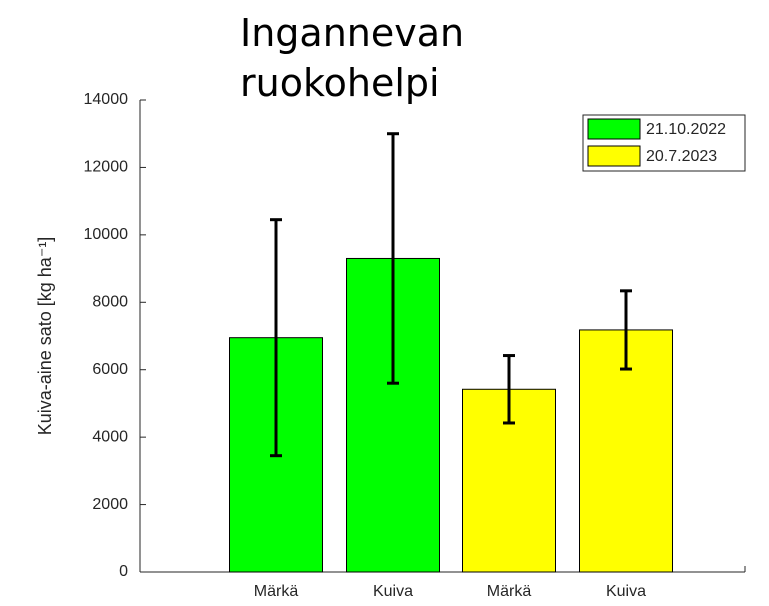  What do you see at coordinates (110, 436) in the screenshot?
I see `y-tick-label: 4000` at bounding box center [110, 436].